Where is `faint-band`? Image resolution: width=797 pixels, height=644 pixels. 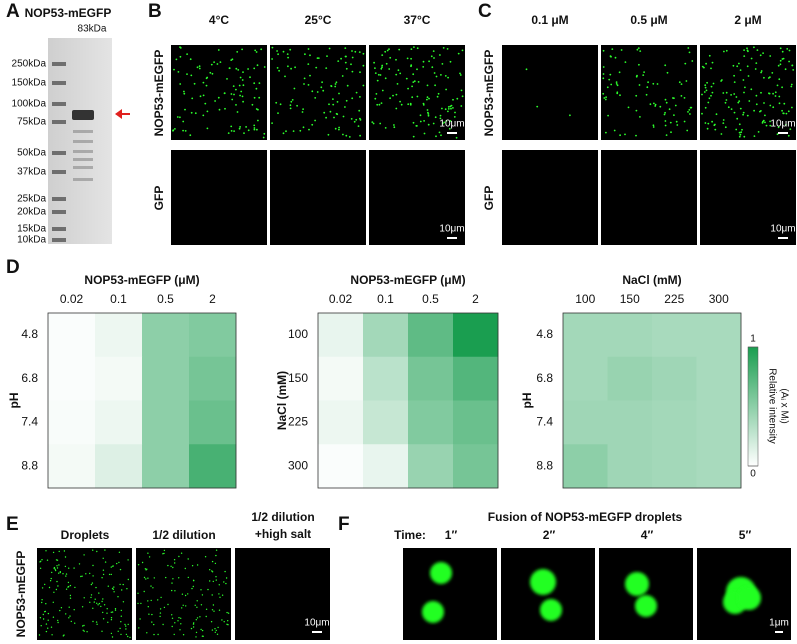 faint-band is located at coordinates (83, 167).